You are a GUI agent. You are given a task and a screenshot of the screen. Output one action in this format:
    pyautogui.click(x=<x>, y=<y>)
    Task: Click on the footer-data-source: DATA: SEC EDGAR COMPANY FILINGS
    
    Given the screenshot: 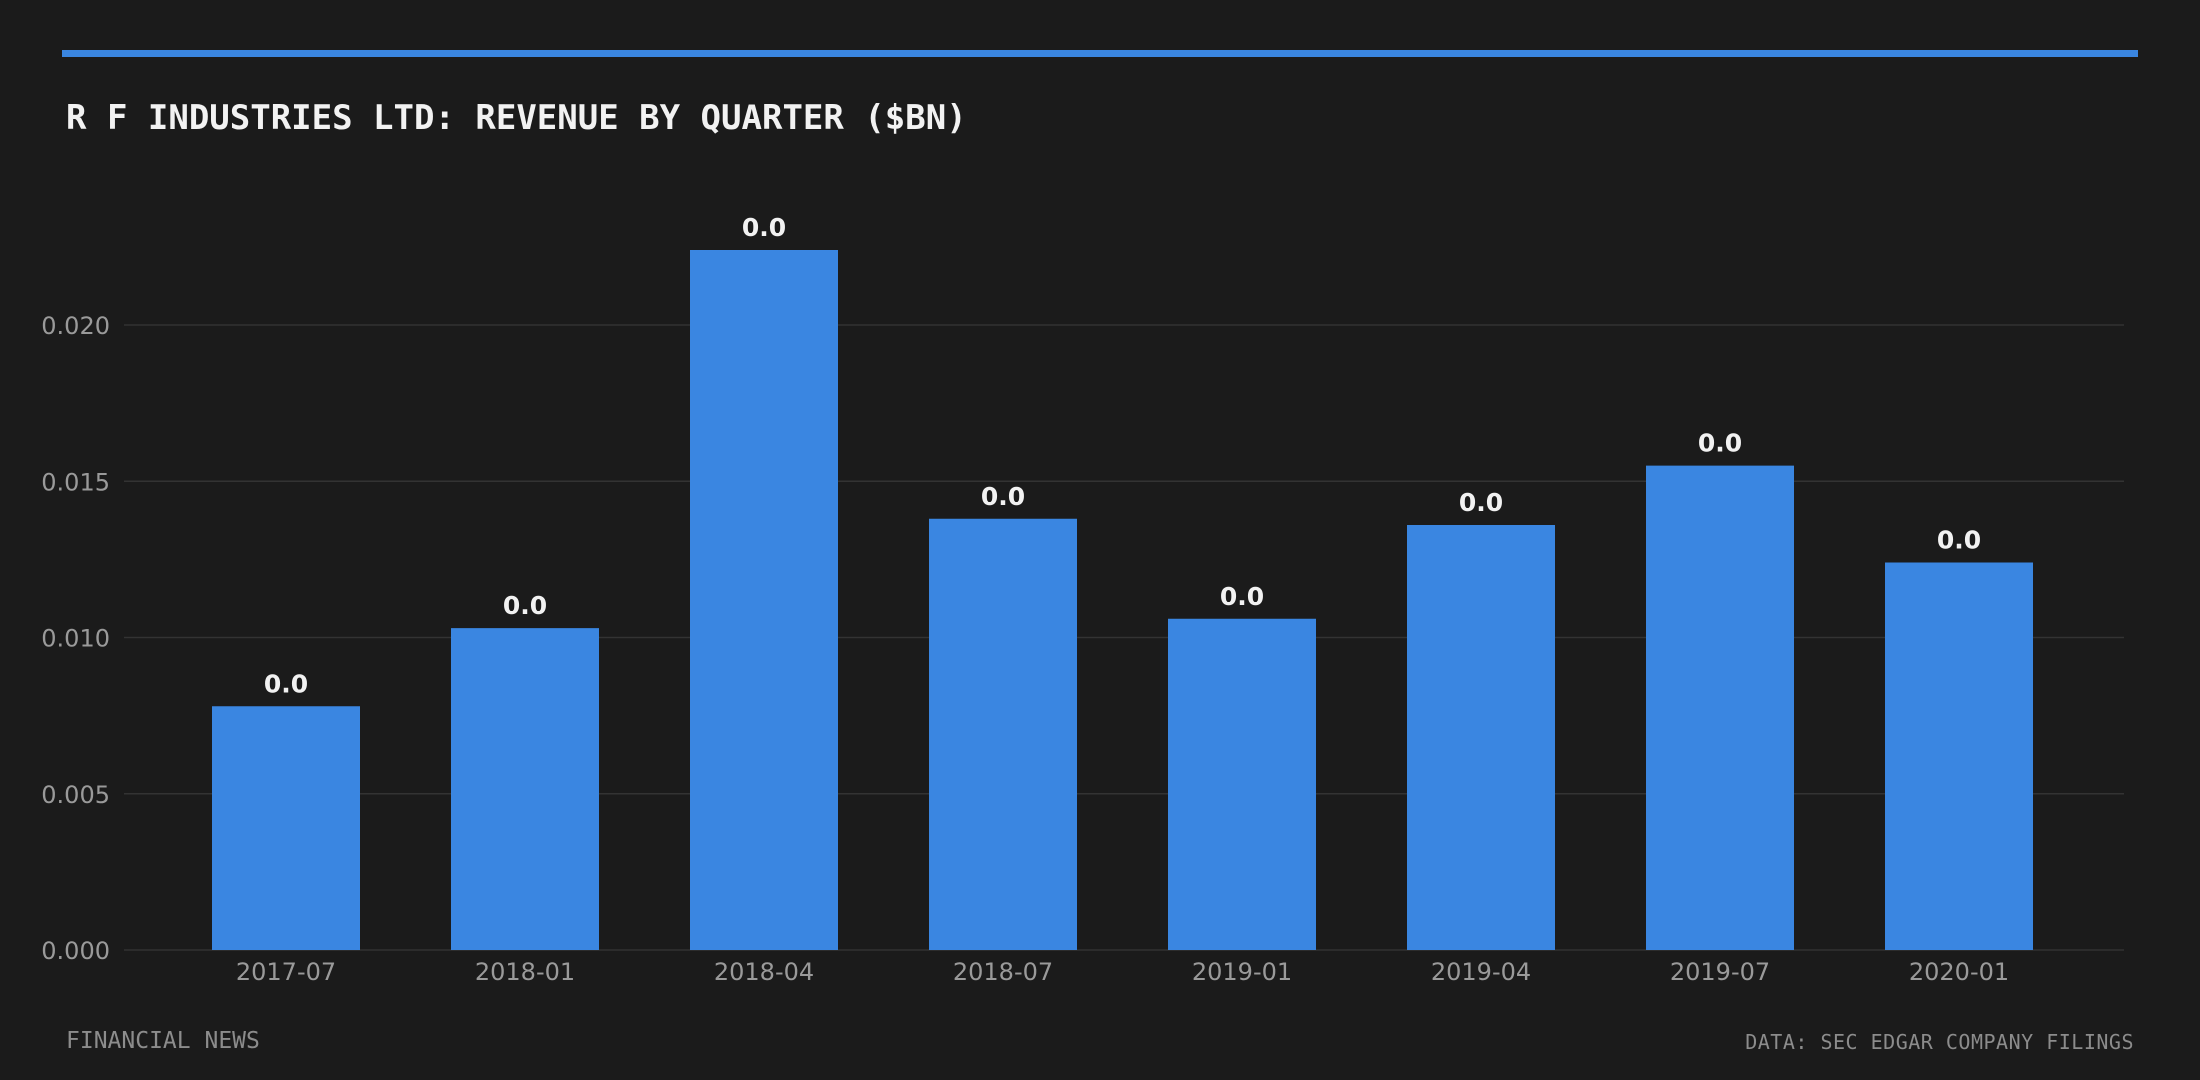 What is the action you would take?
    pyautogui.click(x=1939, y=1042)
    